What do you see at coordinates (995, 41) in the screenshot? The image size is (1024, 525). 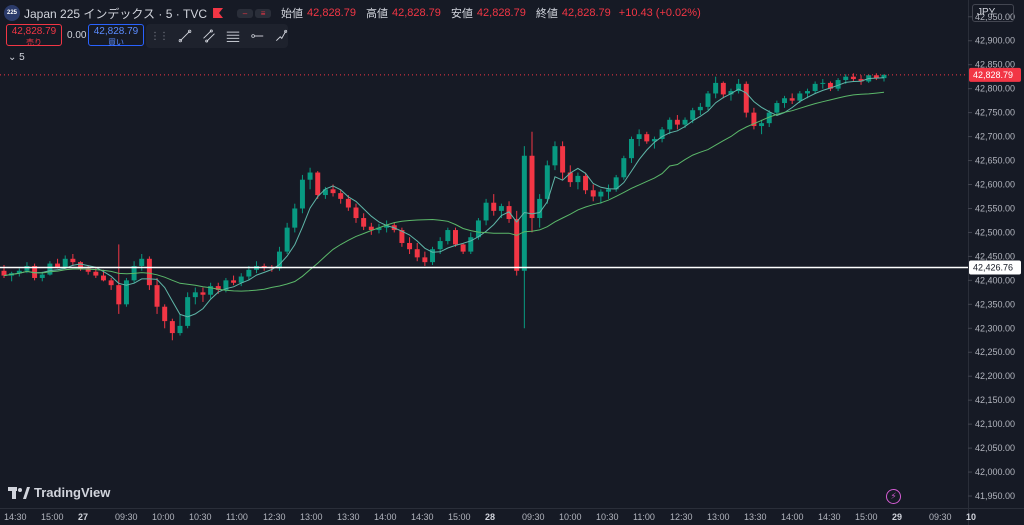 I see `y-tick-label: 42,900.00` at bounding box center [995, 41].